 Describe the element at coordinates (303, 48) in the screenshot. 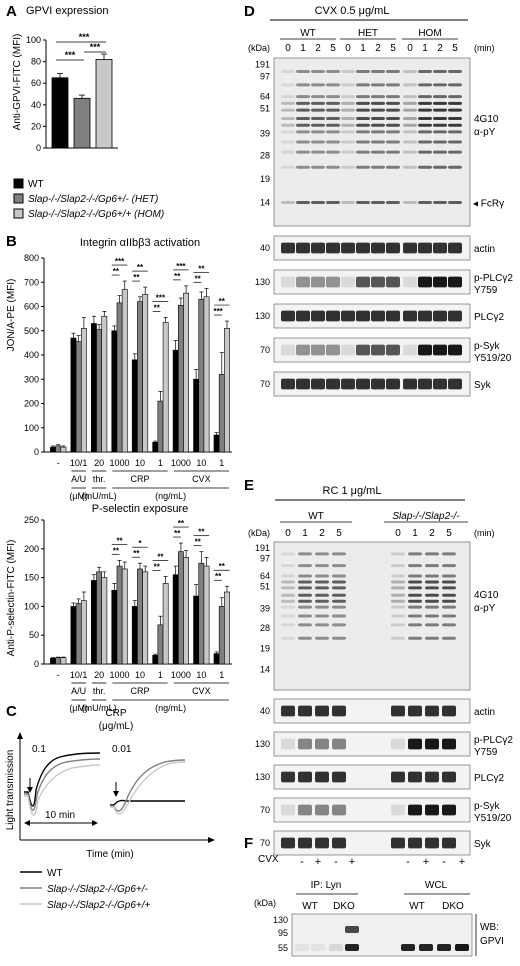

I see `time-label: 1` at that location.